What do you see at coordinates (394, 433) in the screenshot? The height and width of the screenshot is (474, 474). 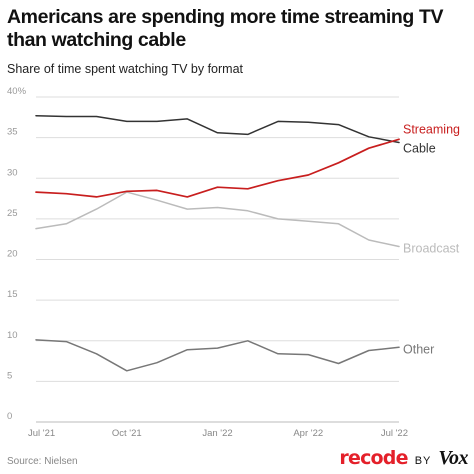 I see `x-tick-label: Jul '22` at bounding box center [394, 433].